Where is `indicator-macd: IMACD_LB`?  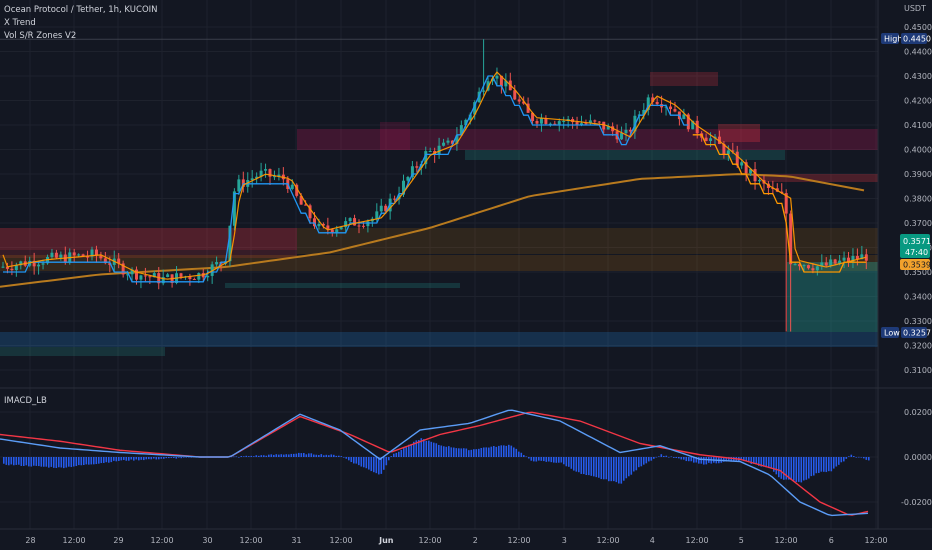 indicator-macd: IMACD_LB is located at coordinates (25, 401).